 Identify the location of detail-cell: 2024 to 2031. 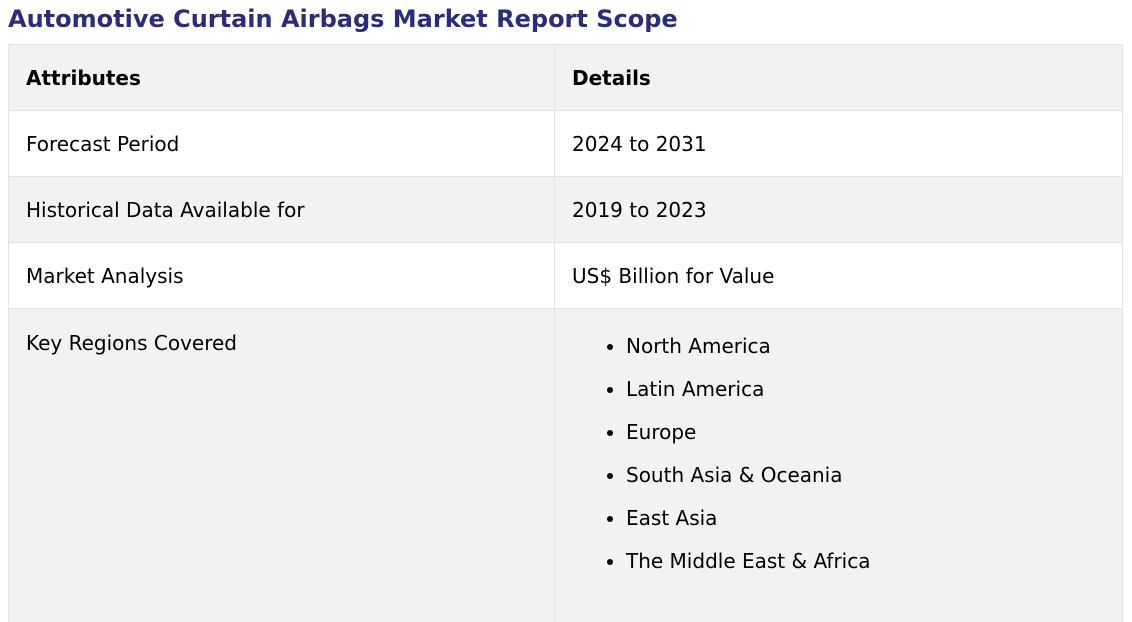
(838, 143).